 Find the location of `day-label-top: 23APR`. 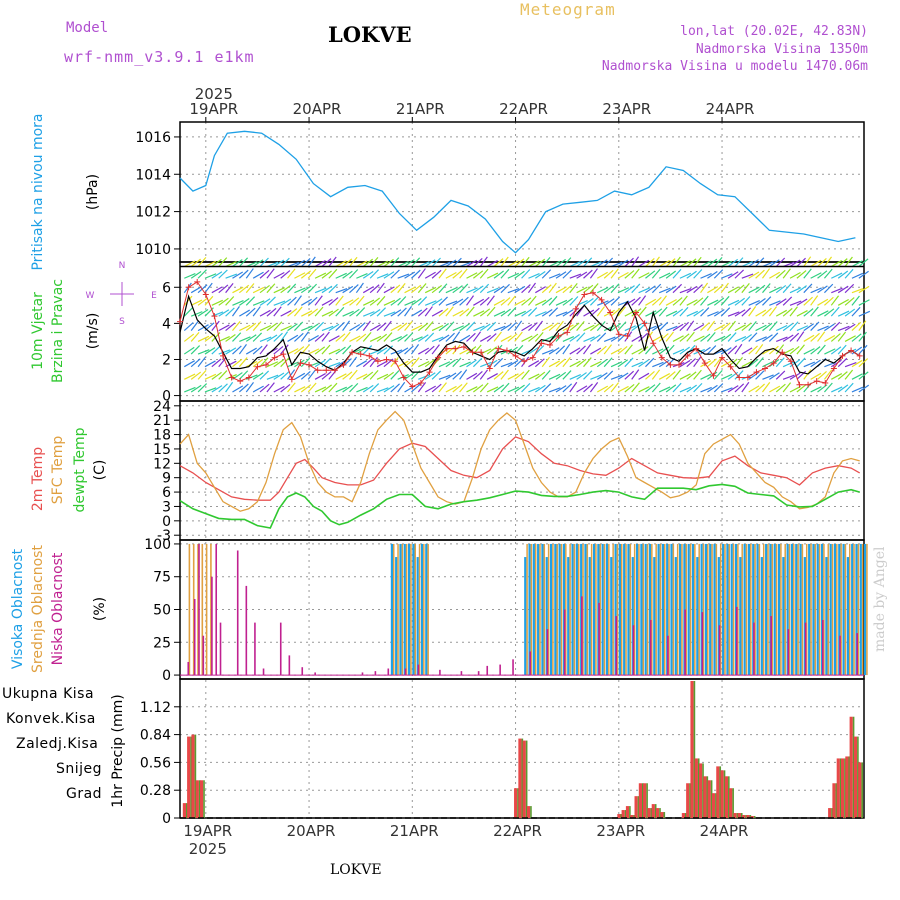

day-label-top: 23APR is located at coordinates (626, 109).